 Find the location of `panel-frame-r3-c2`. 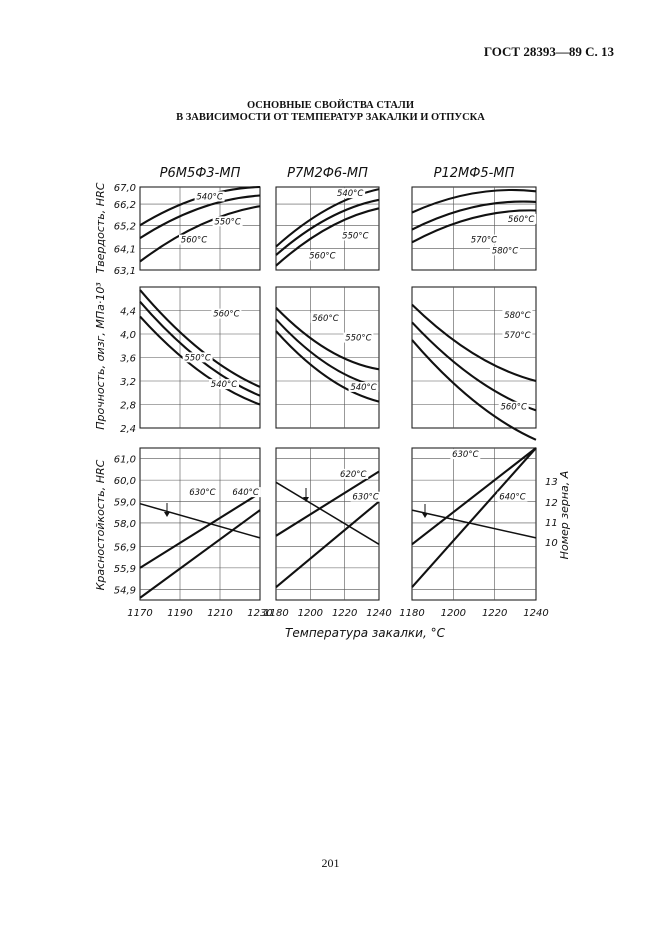

panel-frame-r3-c2 is located at coordinates (327, 524).